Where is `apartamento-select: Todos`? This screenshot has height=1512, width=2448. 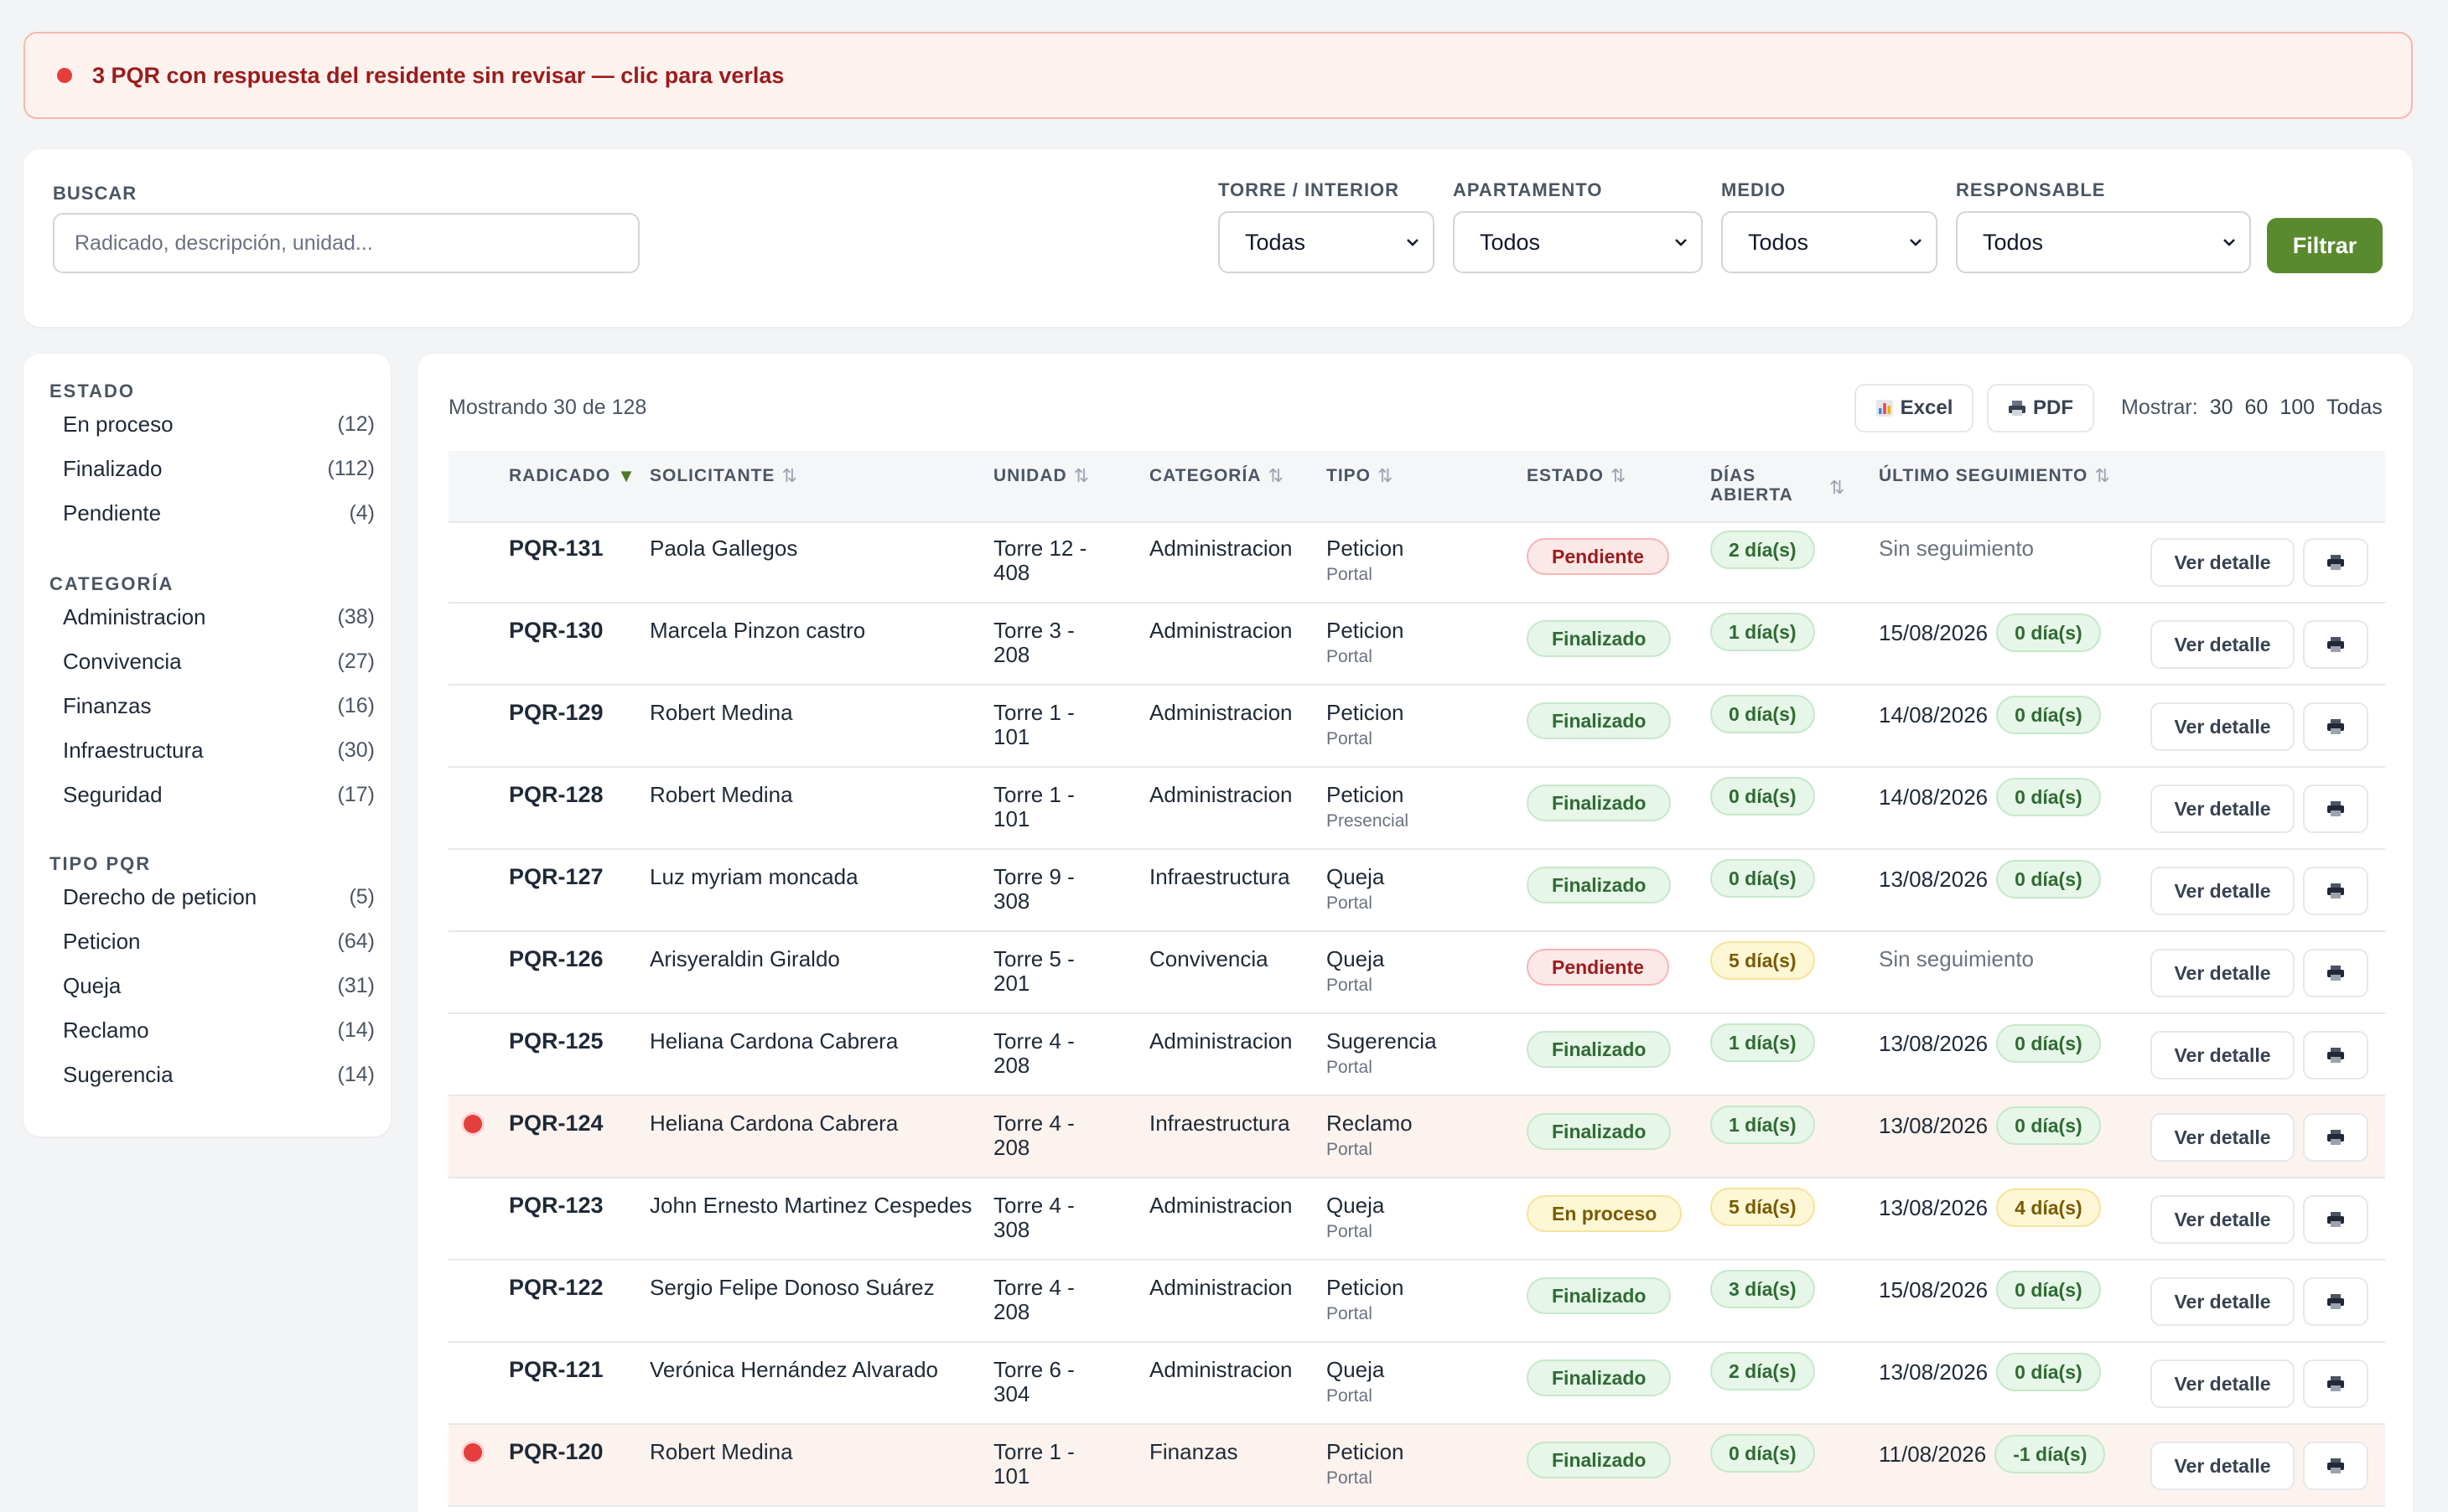 apartamento-select: Todos is located at coordinates (1578, 242).